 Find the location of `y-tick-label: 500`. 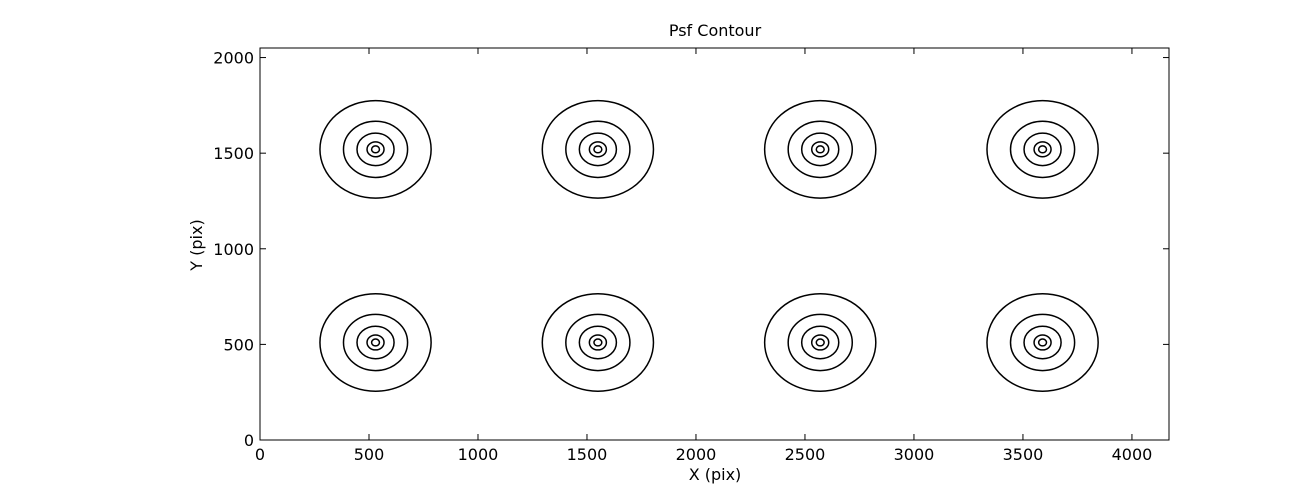

y-tick-label: 500 is located at coordinates (238, 344).